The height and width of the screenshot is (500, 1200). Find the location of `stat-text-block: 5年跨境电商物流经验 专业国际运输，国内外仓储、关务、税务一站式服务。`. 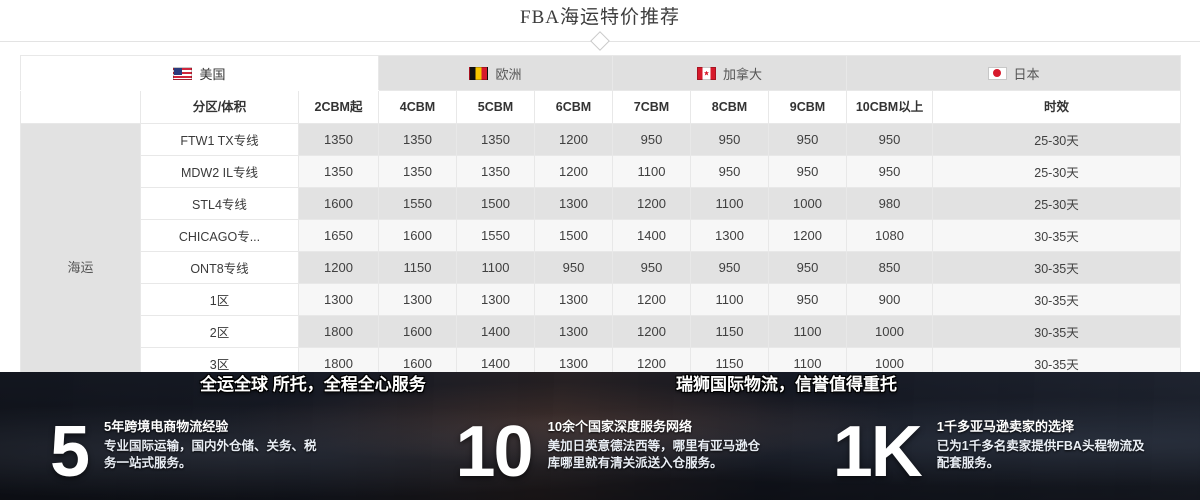

stat-text-block: 5年跨境电商物流经验 专业国际运输，国内外仓储、关务、税务一站式服务。 is located at coordinates (211, 445).